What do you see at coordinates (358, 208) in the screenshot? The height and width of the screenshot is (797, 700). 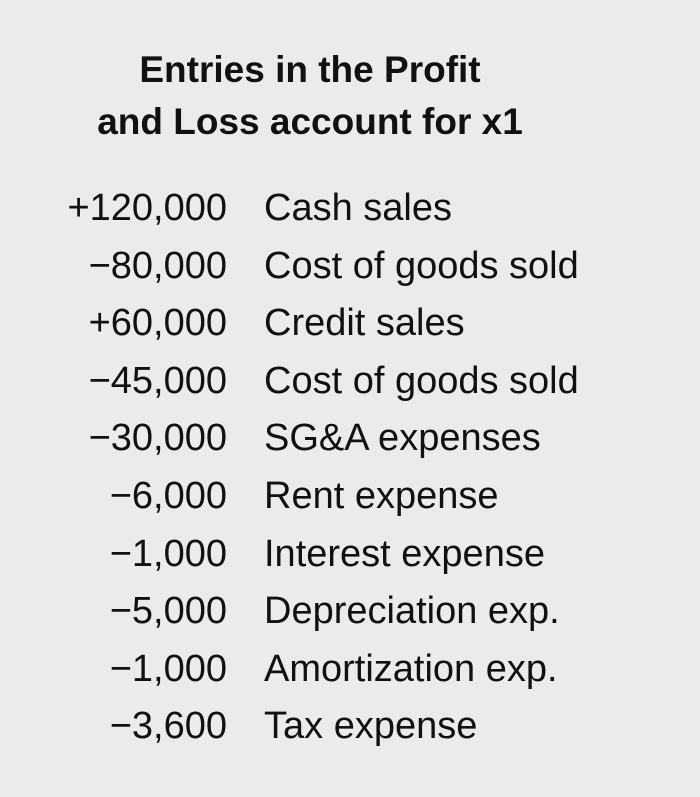 I see `entry-description: Cash sales` at bounding box center [358, 208].